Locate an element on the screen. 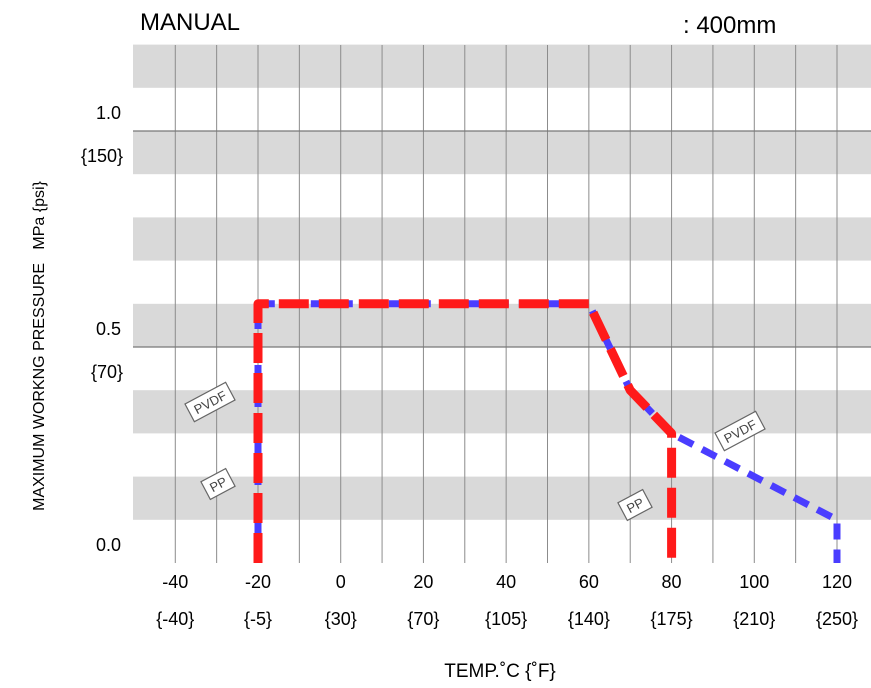  x-tick-label-alt: {-5} is located at coordinates (258, 619).